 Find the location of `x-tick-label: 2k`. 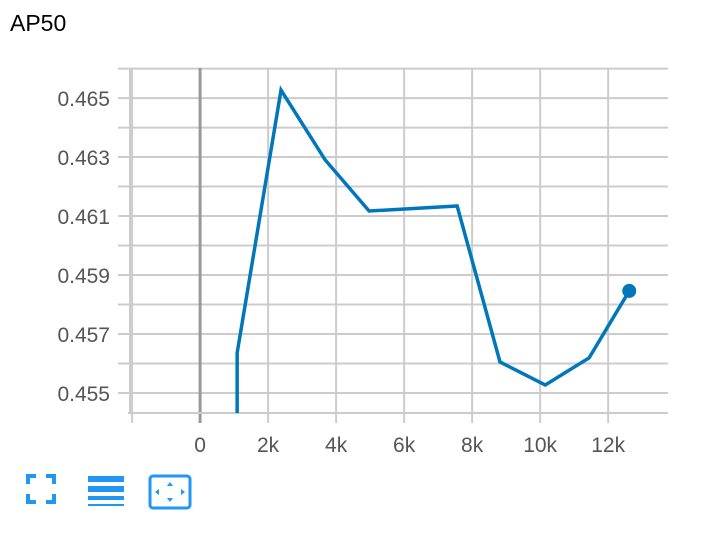

x-tick-label: 2k is located at coordinates (268, 445).